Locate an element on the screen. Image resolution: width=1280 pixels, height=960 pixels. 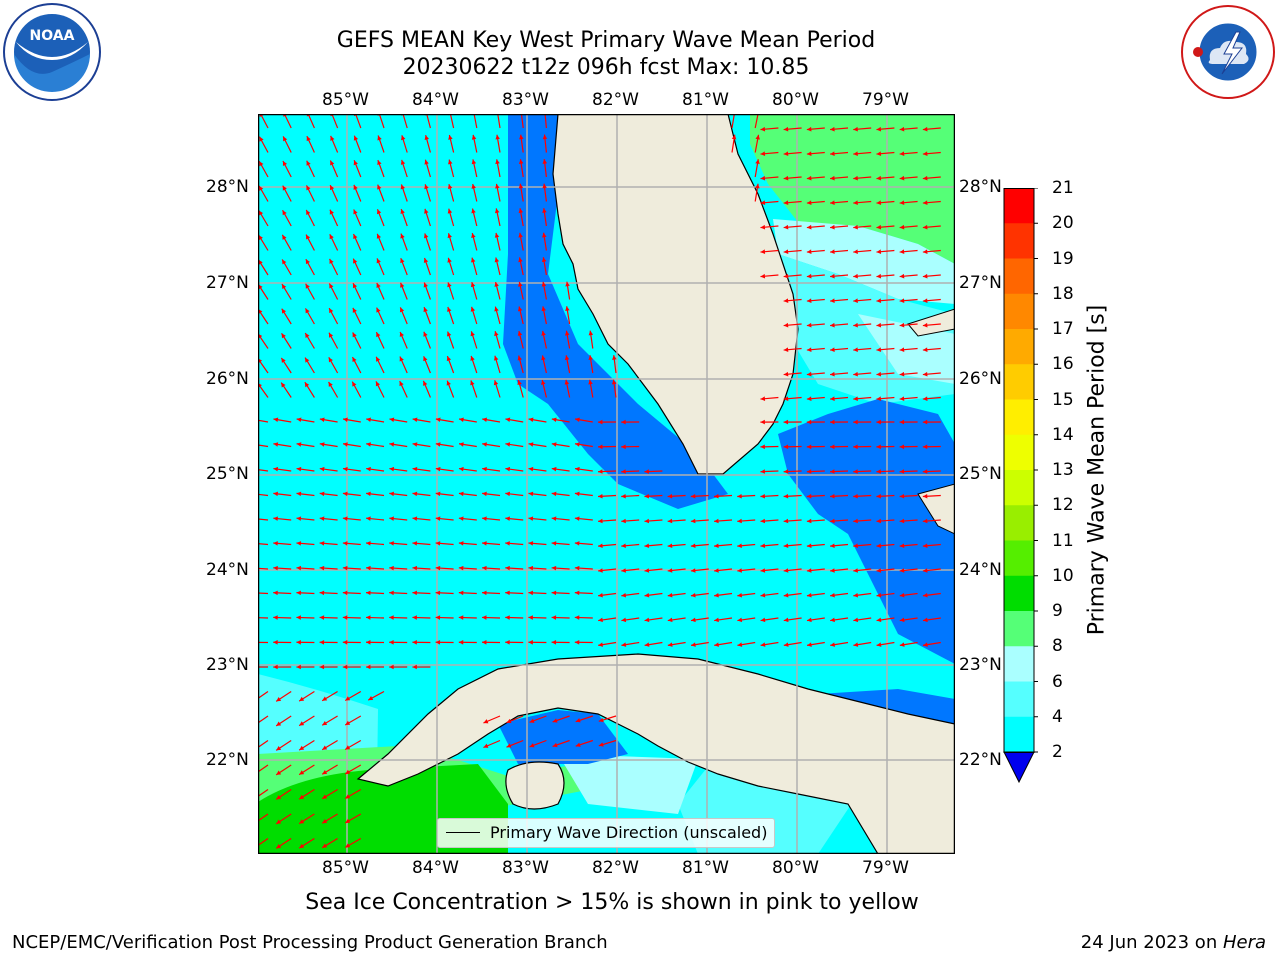
map-subtitle: 20230622 t12z 096h fcst Max: 10.85 is located at coordinates (606, 67).